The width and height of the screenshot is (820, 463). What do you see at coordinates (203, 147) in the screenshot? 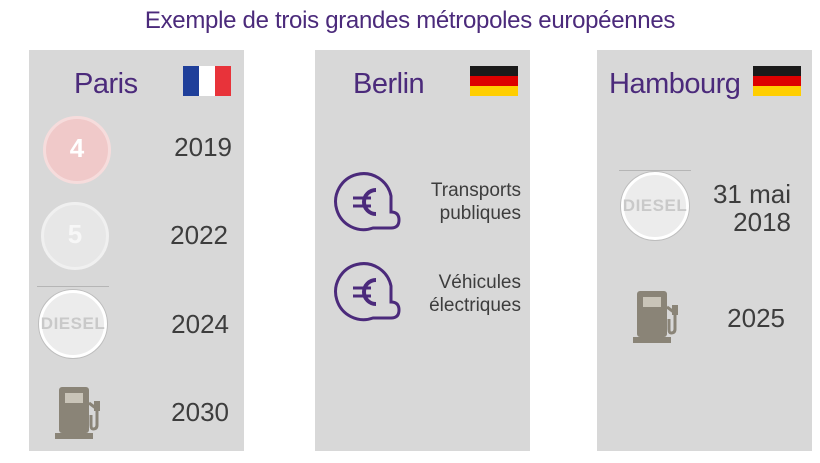
I see `year-2019: 2019` at bounding box center [203, 147].